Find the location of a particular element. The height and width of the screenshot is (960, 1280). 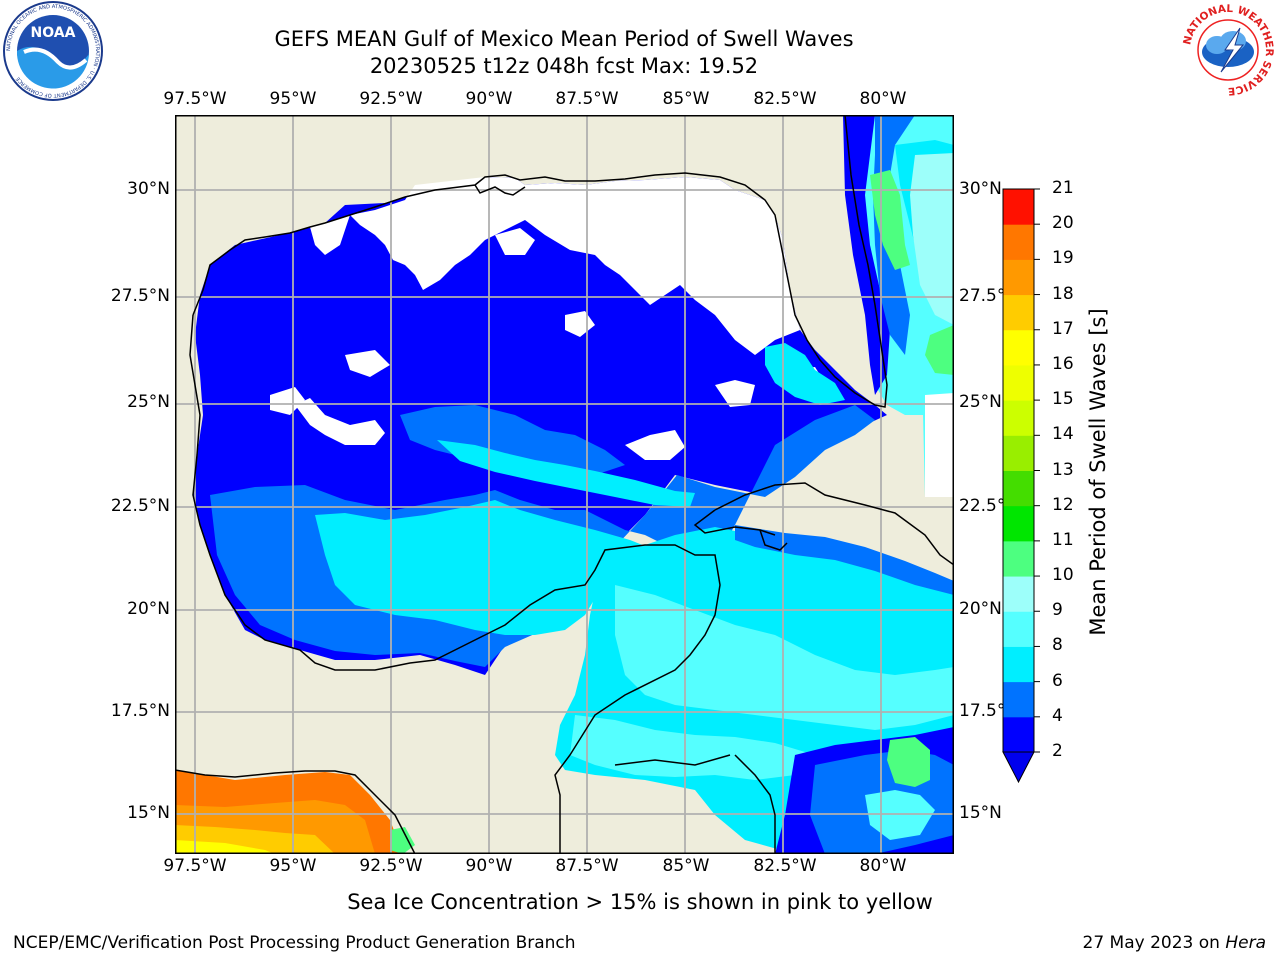

lat-label-right: 27.5° is located at coordinates (982, 296).